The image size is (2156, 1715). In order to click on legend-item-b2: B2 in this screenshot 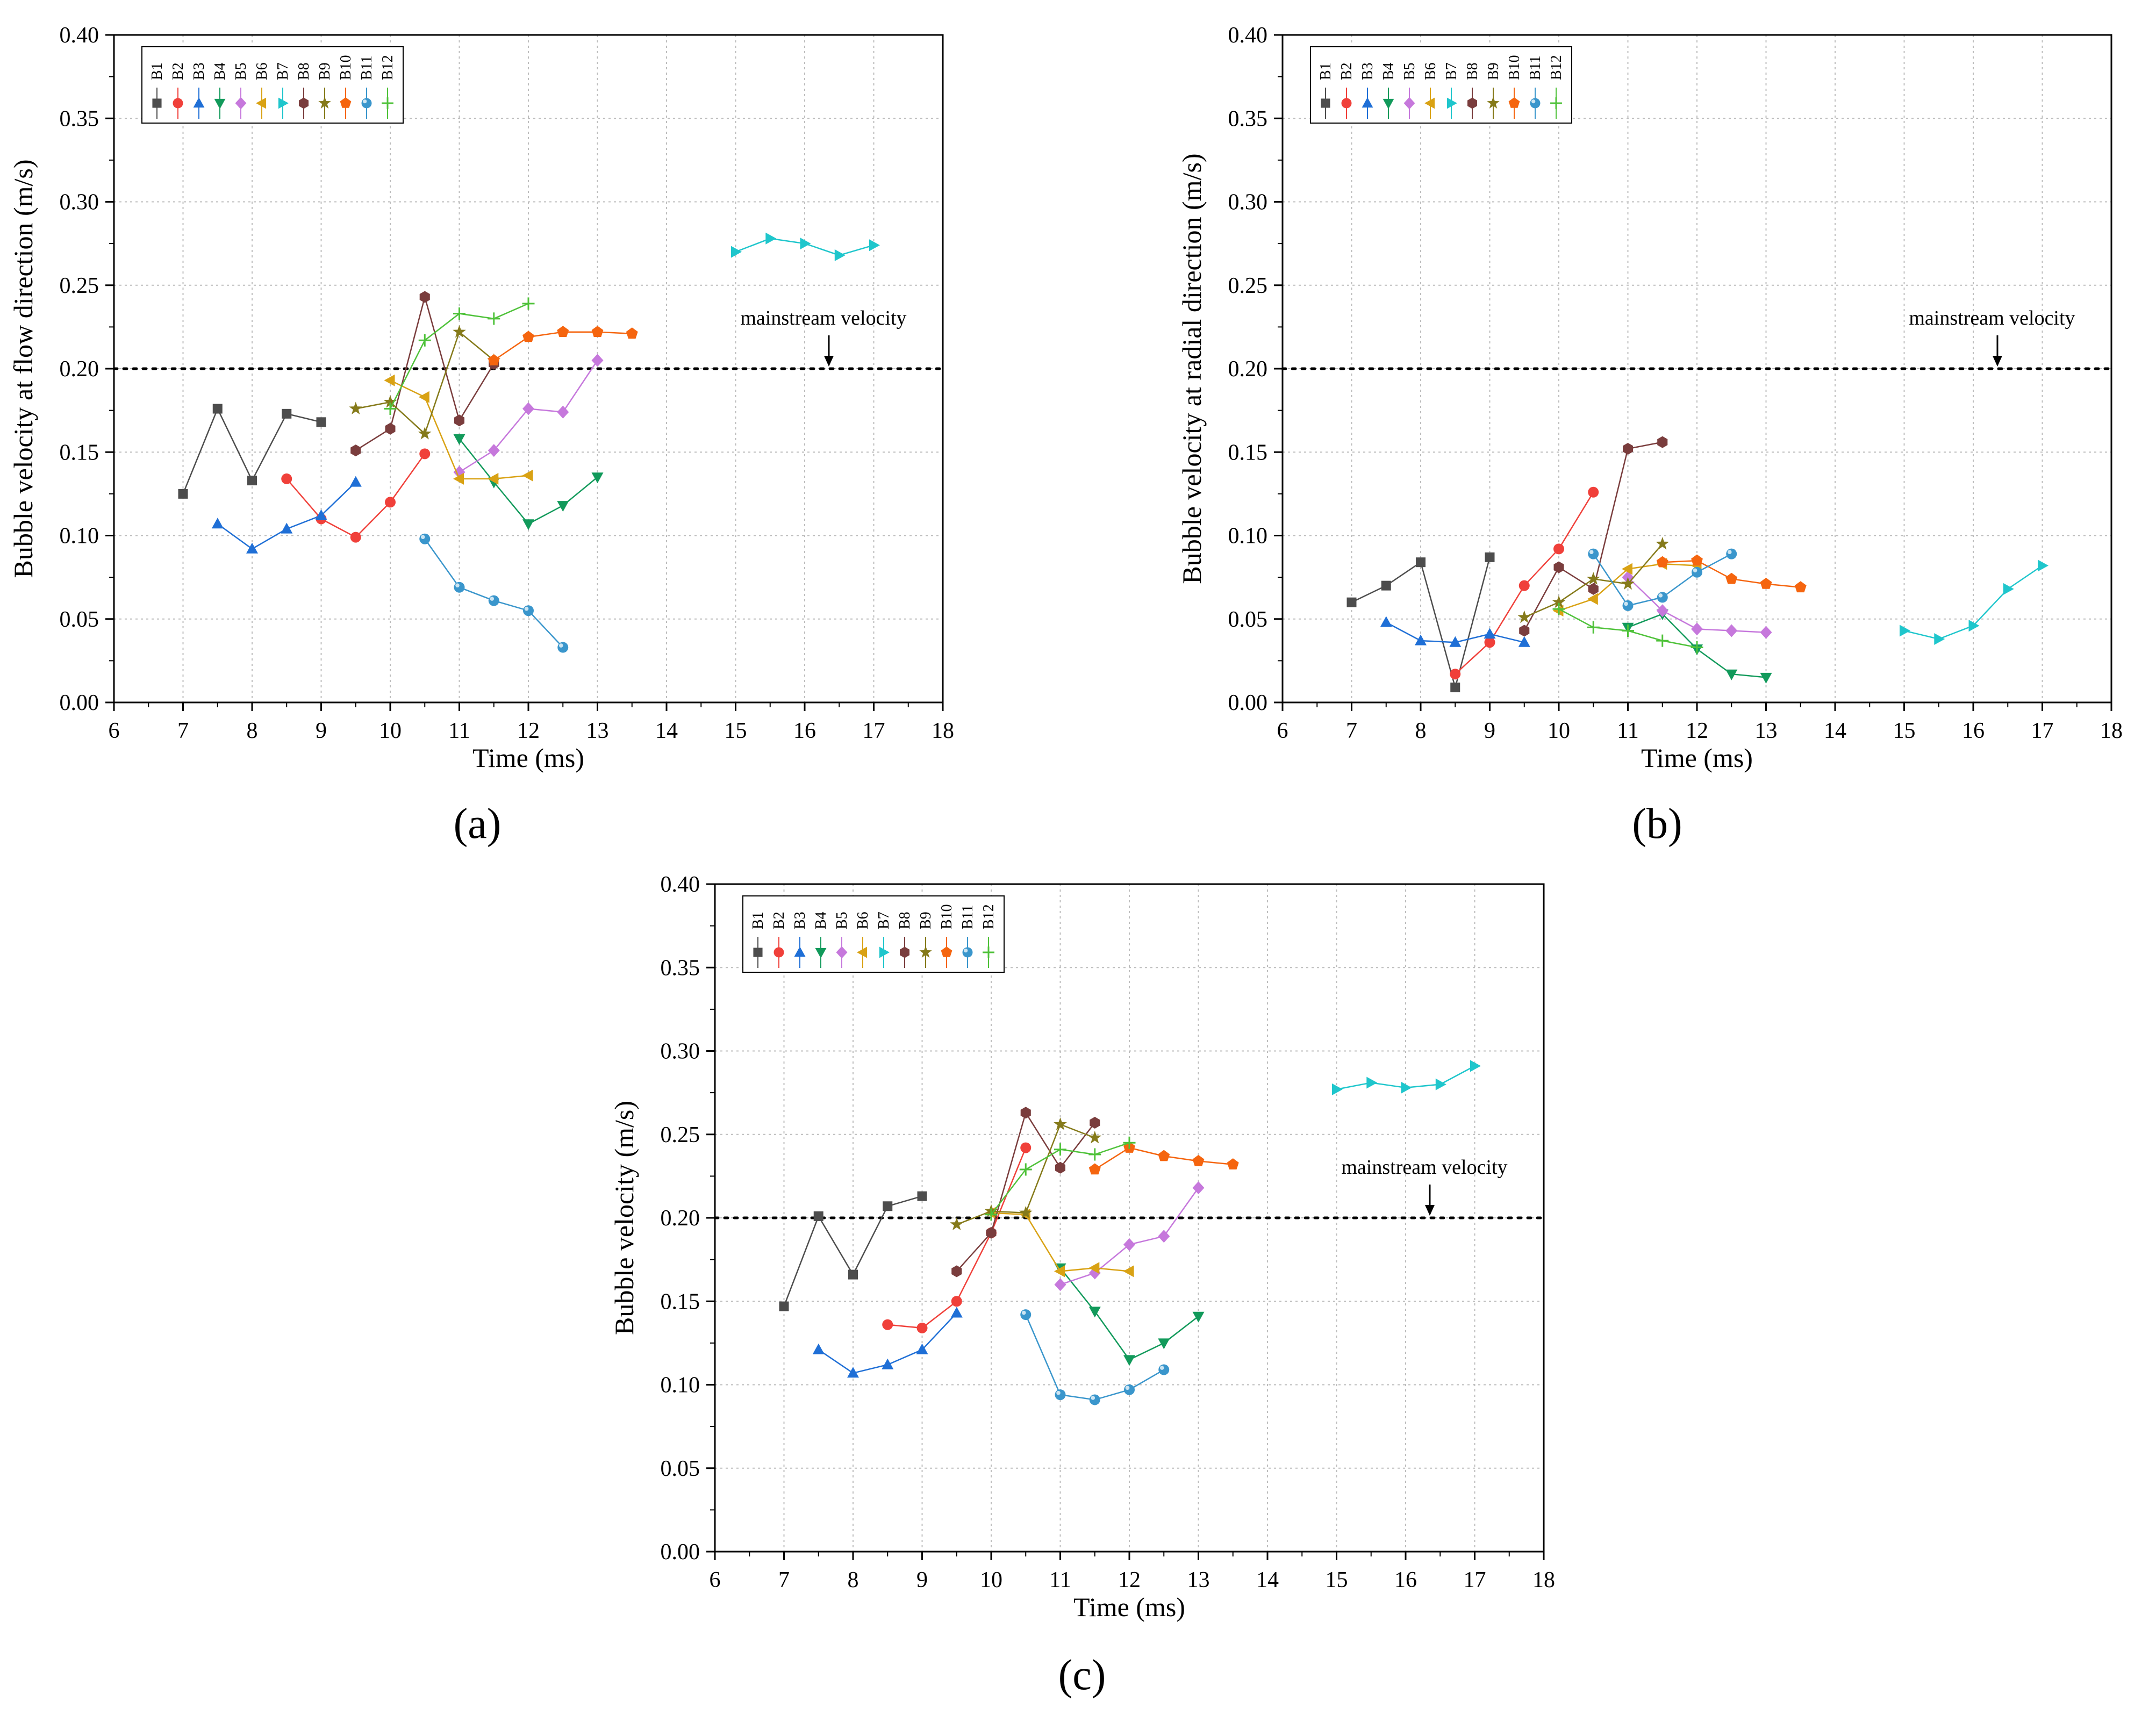, I will do `click(779, 940)`.